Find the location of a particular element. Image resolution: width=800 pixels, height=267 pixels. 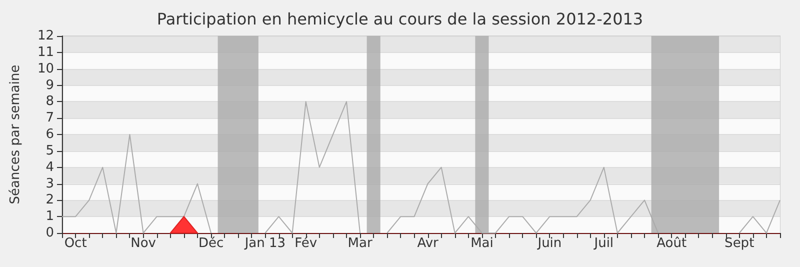

y-tick-label: 3 is located at coordinates (50, 184).